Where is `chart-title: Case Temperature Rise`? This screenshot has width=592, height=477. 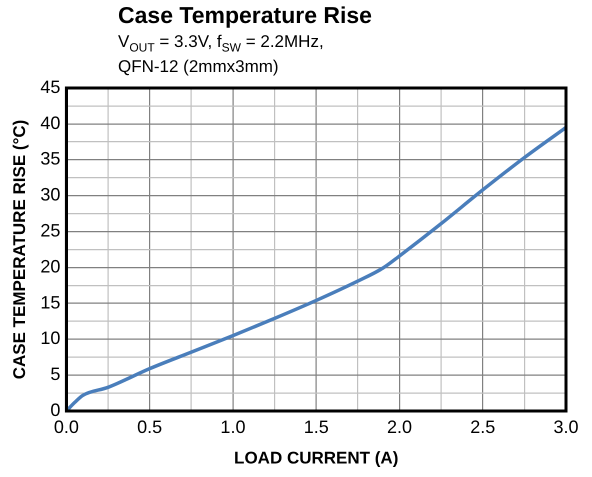 chart-title: Case Temperature Rise is located at coordinates (245, 15).